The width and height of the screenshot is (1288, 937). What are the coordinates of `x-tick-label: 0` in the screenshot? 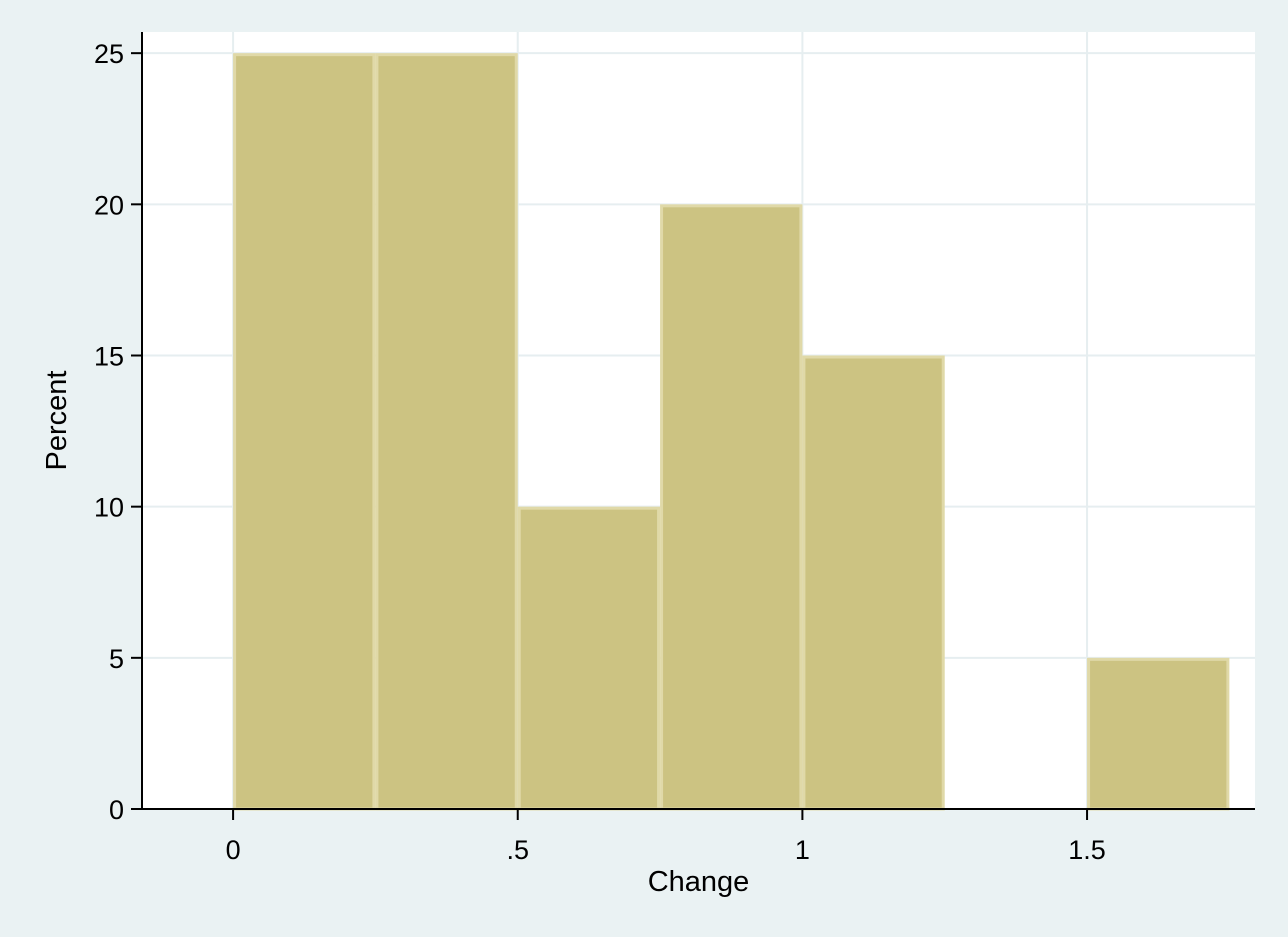 It's located at (233, 850).